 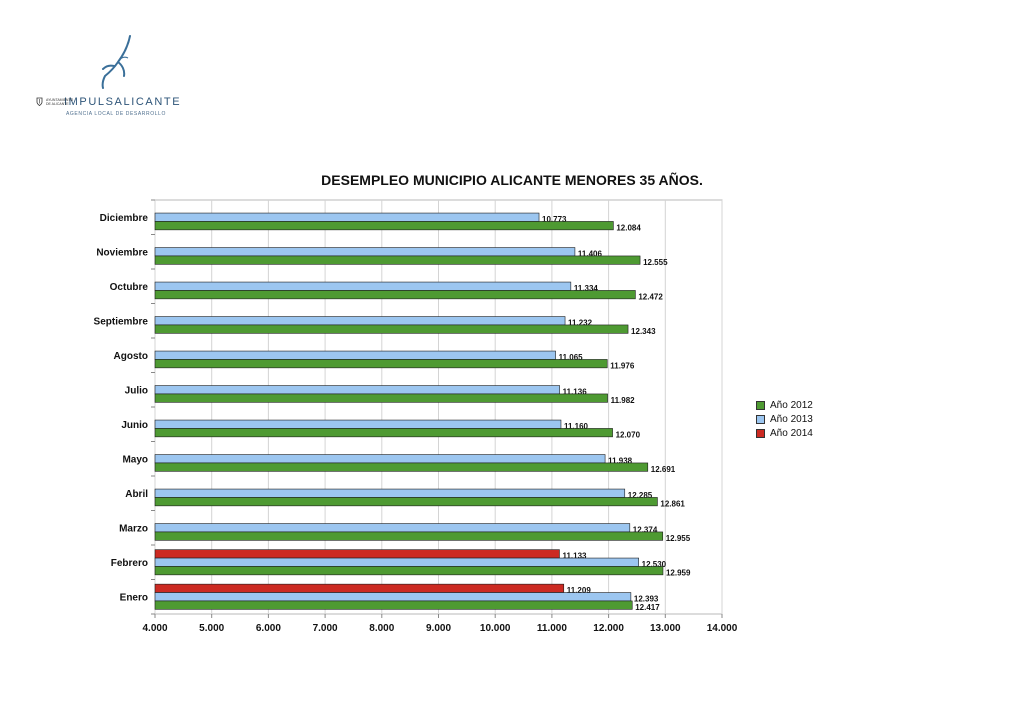 I want to click on y-category-label: Diciembre, so click(x=124, y=218).